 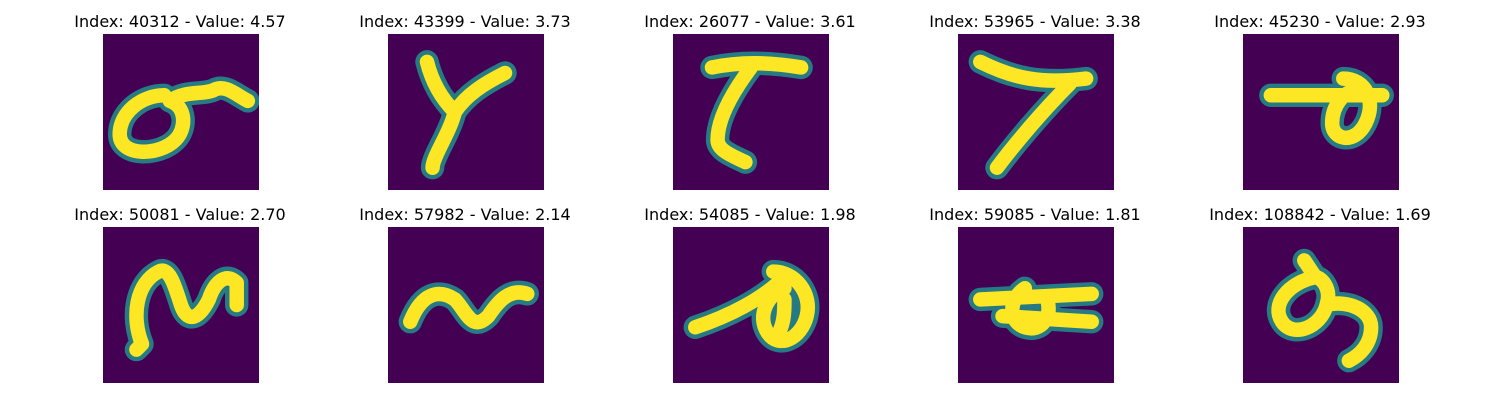 I want to click on panel-5: Index: 45230 - Value: 2.93, so click(x=1320, y=107).